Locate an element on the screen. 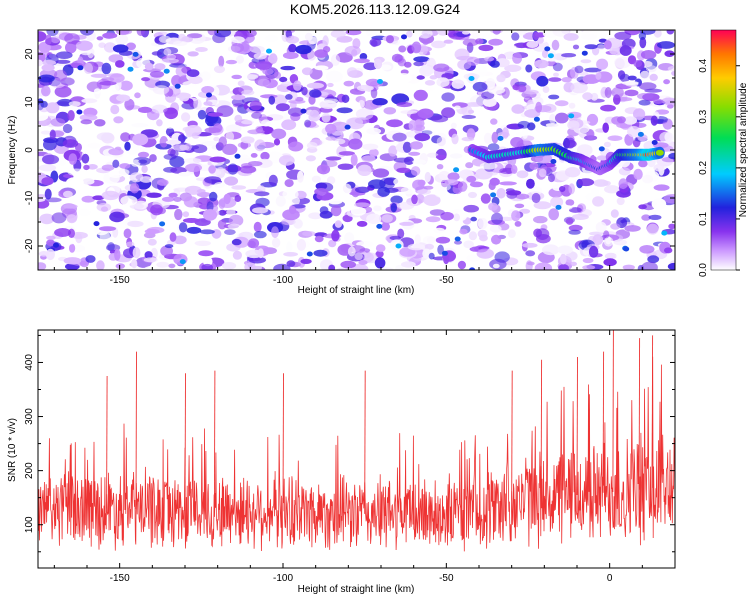 The image size is (750, 600). y-tick-label: 20 is located at coordinates (29, 54).